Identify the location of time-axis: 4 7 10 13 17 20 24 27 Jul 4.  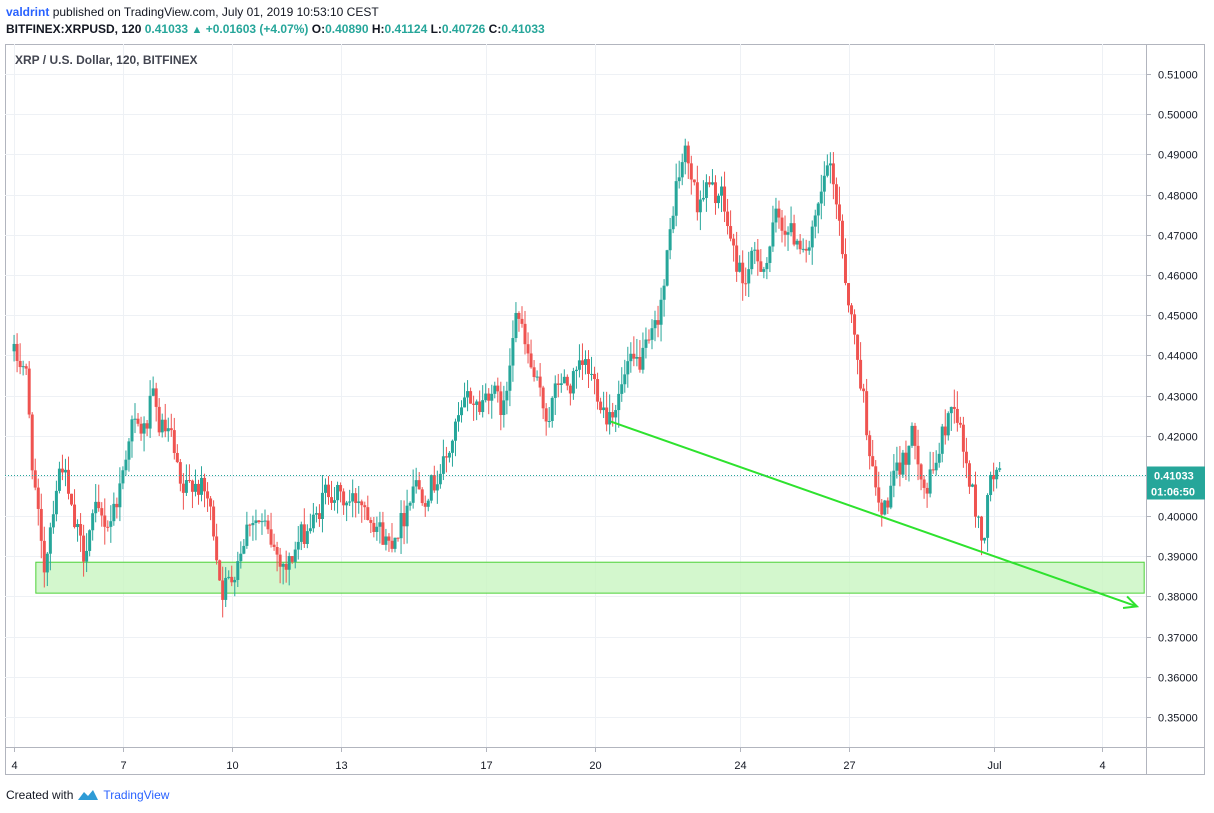
(558, 759).